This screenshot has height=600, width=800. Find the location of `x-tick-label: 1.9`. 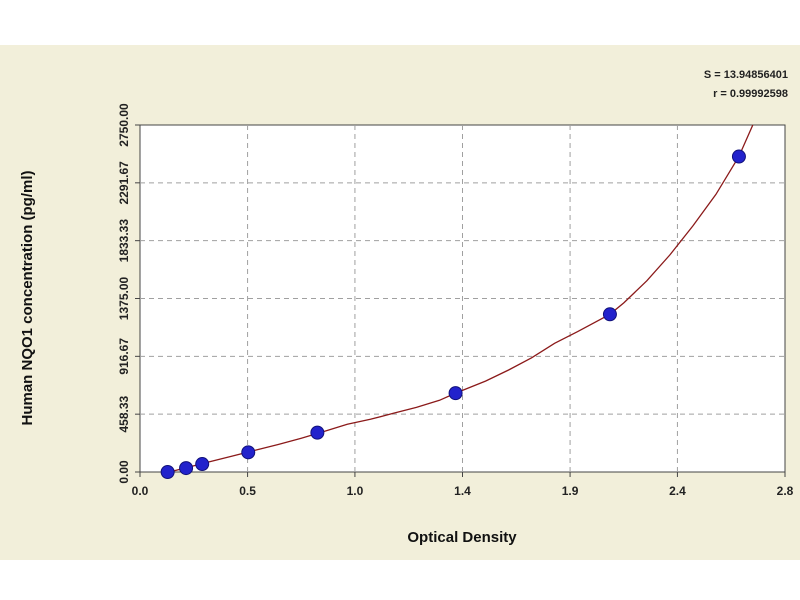

x-tick-label: 1.9 is located at coordinates (570, 491).